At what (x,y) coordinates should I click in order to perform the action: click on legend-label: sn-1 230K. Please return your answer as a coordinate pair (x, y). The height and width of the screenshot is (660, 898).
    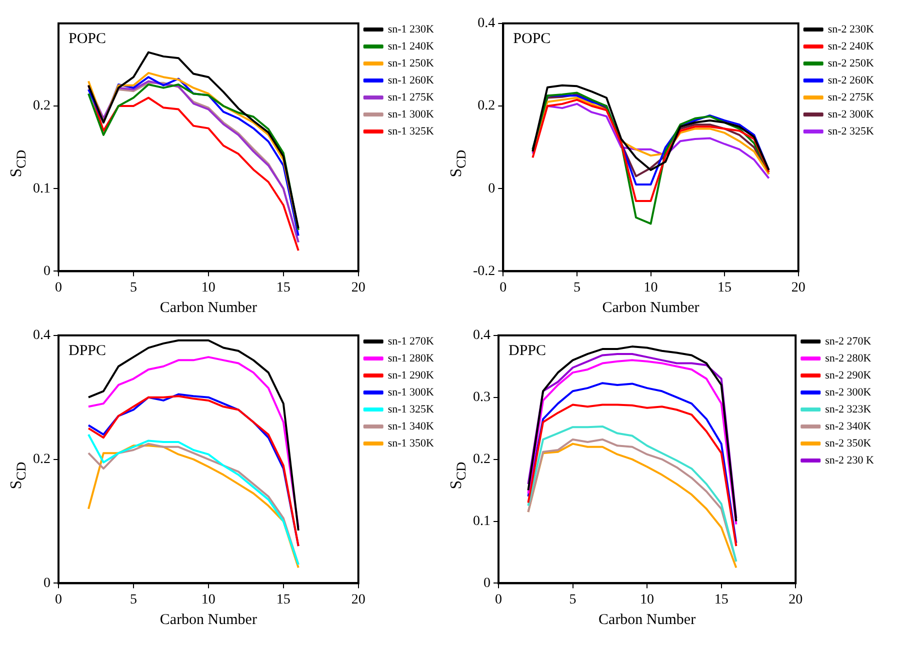
    Looking at the image, I should click on (411, 28).